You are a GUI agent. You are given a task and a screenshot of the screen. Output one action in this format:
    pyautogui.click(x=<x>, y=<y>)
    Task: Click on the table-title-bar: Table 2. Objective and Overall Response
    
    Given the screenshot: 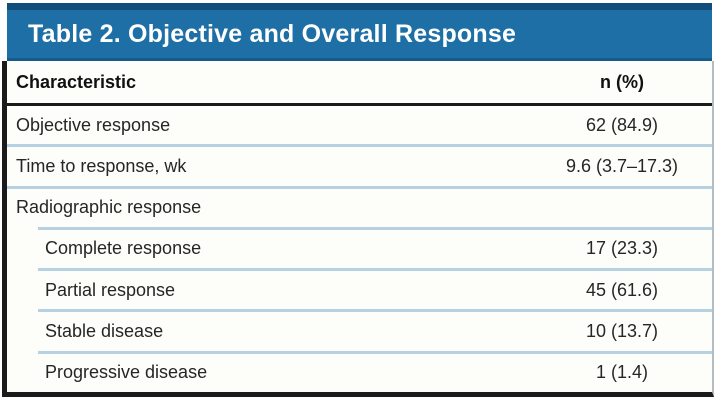 What is the action you would take?
    pyautogui.click(x=359, y=32)
    